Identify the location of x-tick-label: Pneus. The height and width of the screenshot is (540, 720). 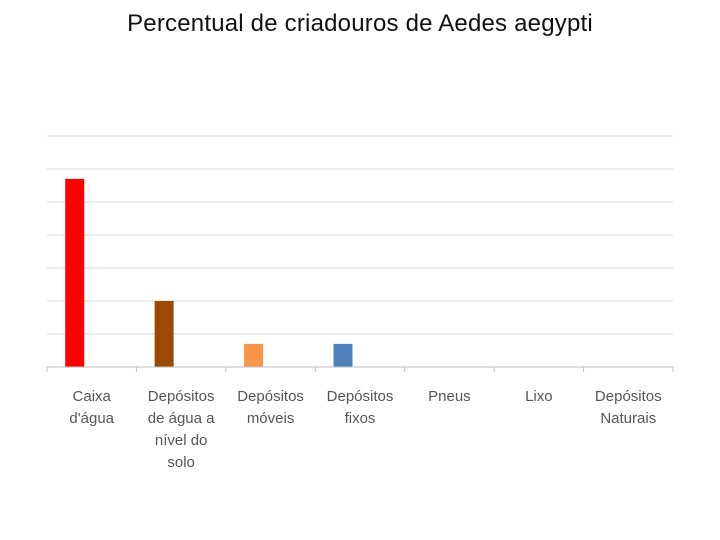
(449, 396).